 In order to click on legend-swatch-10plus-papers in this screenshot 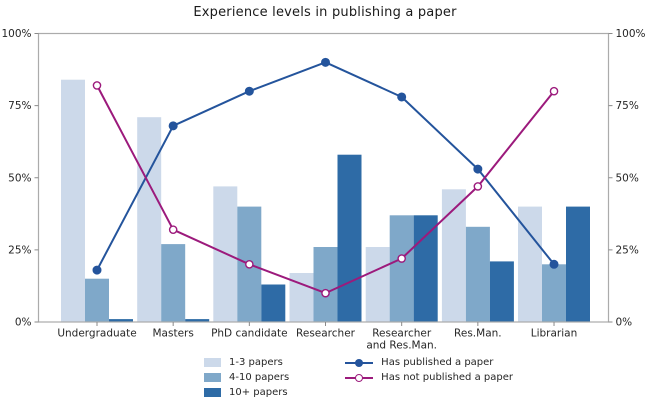, I will do `click(212, 392)`.